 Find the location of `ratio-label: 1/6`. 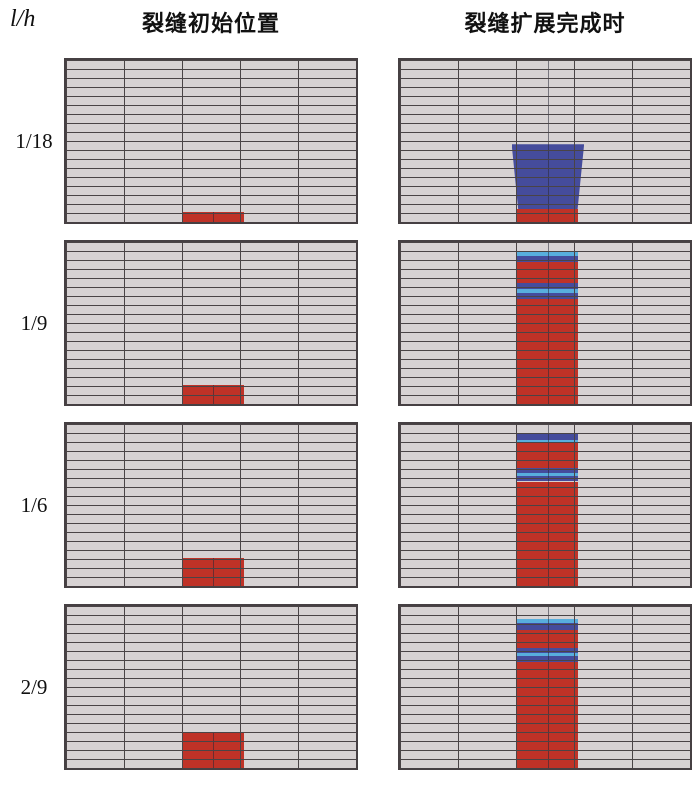

ratio-label: 1/6 is located at coordinates (34, 504).